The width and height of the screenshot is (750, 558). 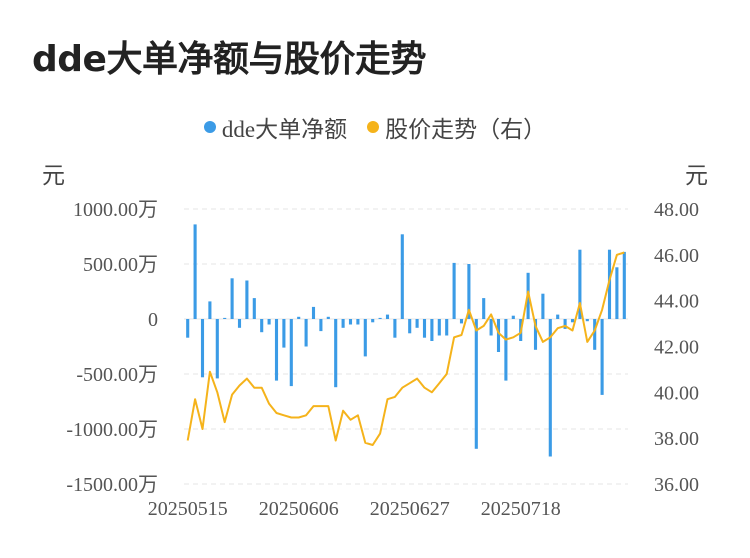 What do you see at coordinates (112, 430) in the screenshot?
I see `left-axis-tick-label: -1000.00万` at bounding box center [112, 430].